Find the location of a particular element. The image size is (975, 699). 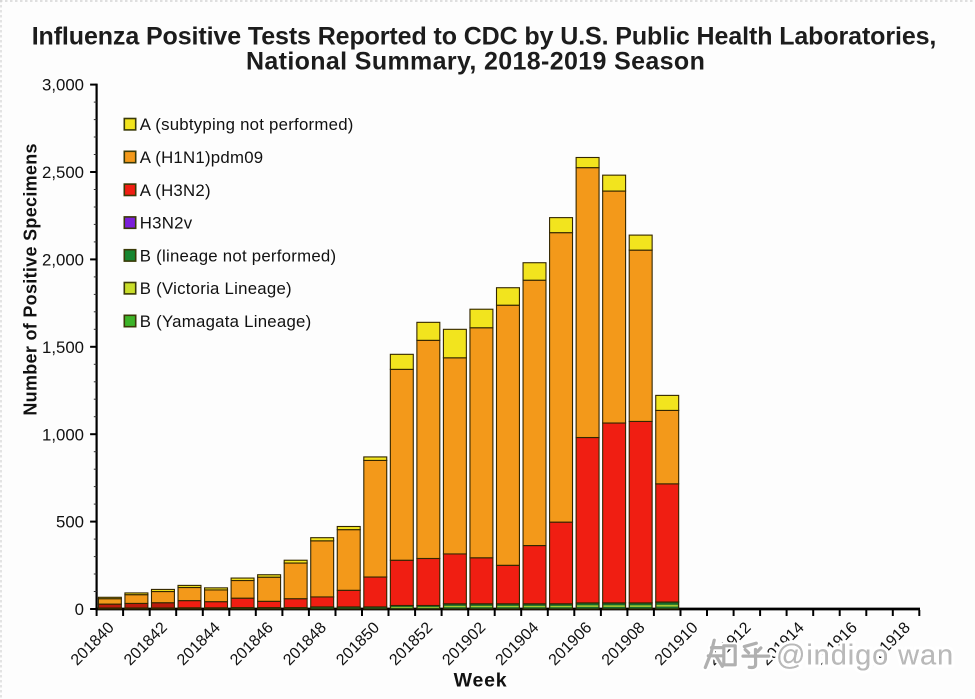

svg-text: 3,000 is located at coordinates (63, 85).